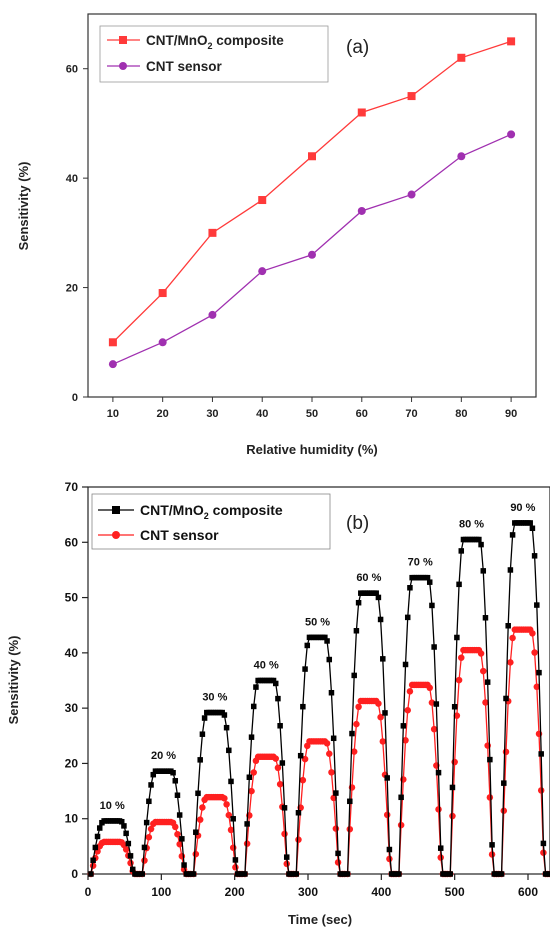 Image resolution: width=550 pixels, height=936 pixels. What do you see at coordinates (72, 708) in the screenshot?
I see `y-tick-label: 30` at bounding box center [72, 708].